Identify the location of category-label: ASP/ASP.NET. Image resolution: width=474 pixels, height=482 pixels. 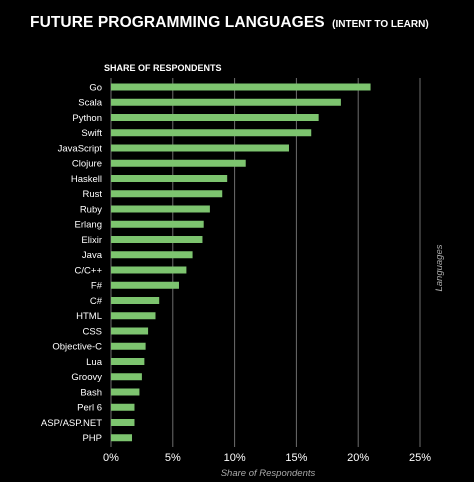
(71, 423).